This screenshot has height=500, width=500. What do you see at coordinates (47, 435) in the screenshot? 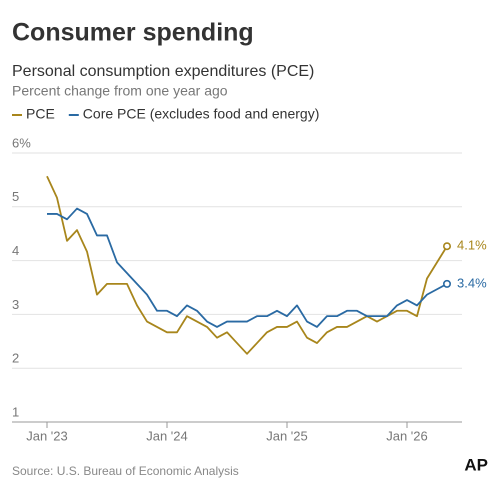
I see `x-tick-label: Jan '23` at bounding box center [47, 435].